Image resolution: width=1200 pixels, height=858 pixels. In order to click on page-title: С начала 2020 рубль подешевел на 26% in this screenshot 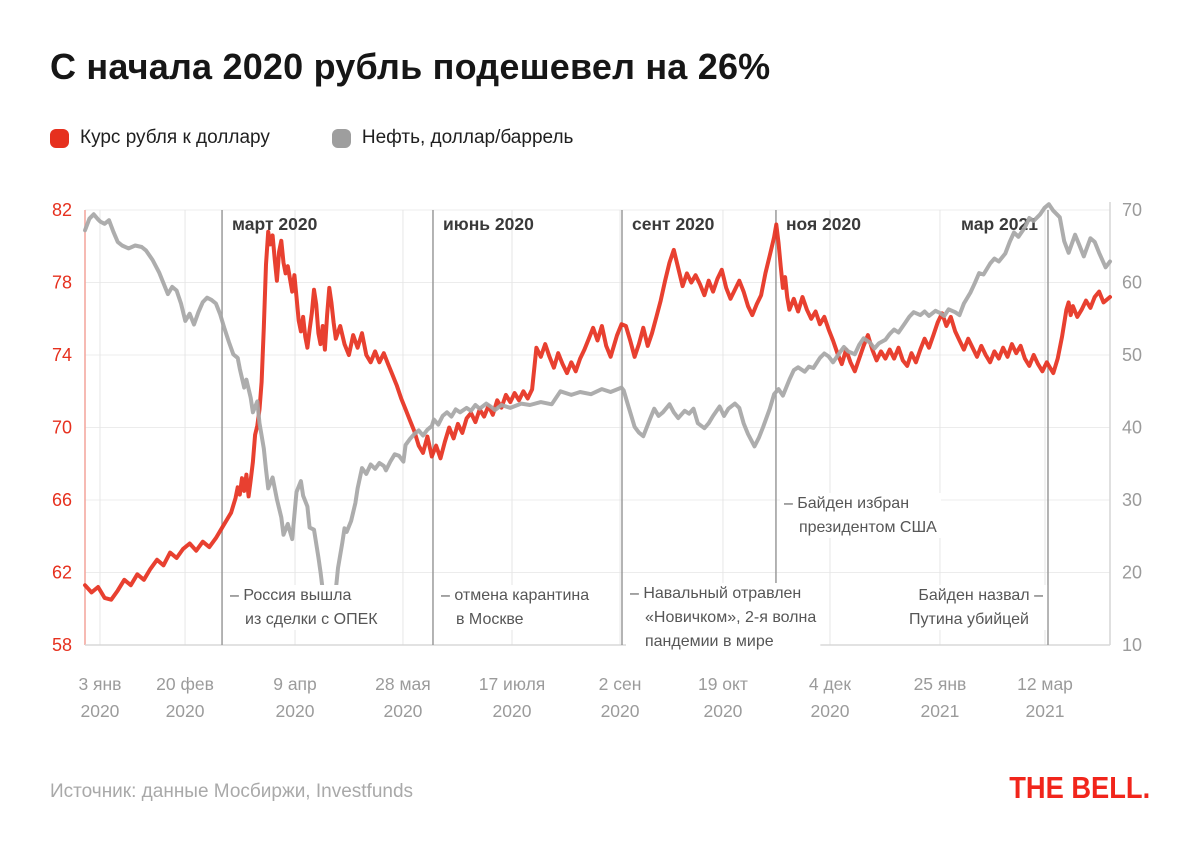, I will do `click(410, 66)`.